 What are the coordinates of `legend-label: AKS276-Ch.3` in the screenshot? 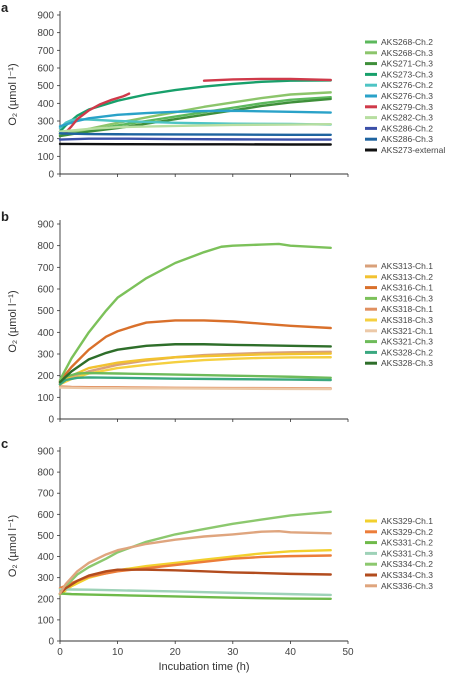 It's located at (407, 96).